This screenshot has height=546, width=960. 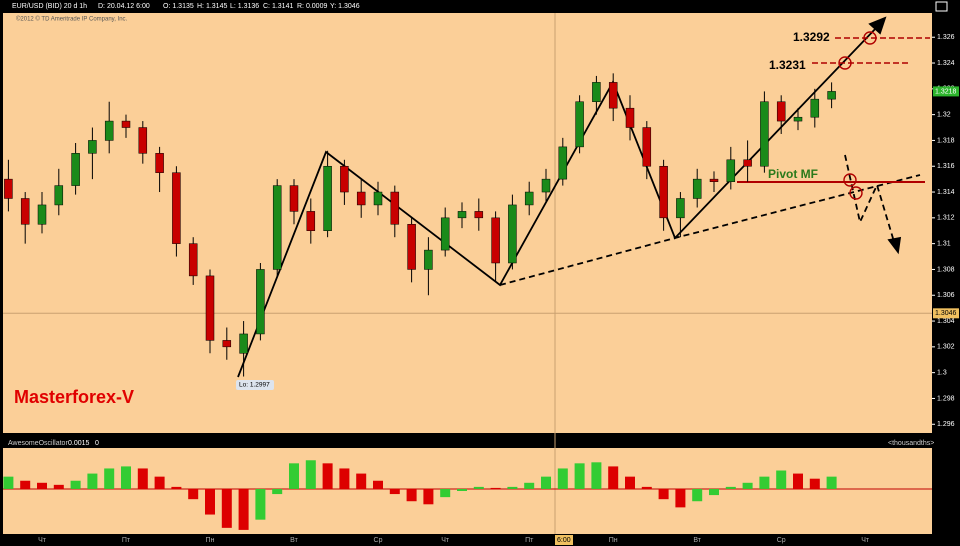 What do you see at coordinates (72, 19) in the screenshot?
I see `copyright: ©2012 © TD Ameritrade IP Company, Inc.` at bounding box center [72, 19].